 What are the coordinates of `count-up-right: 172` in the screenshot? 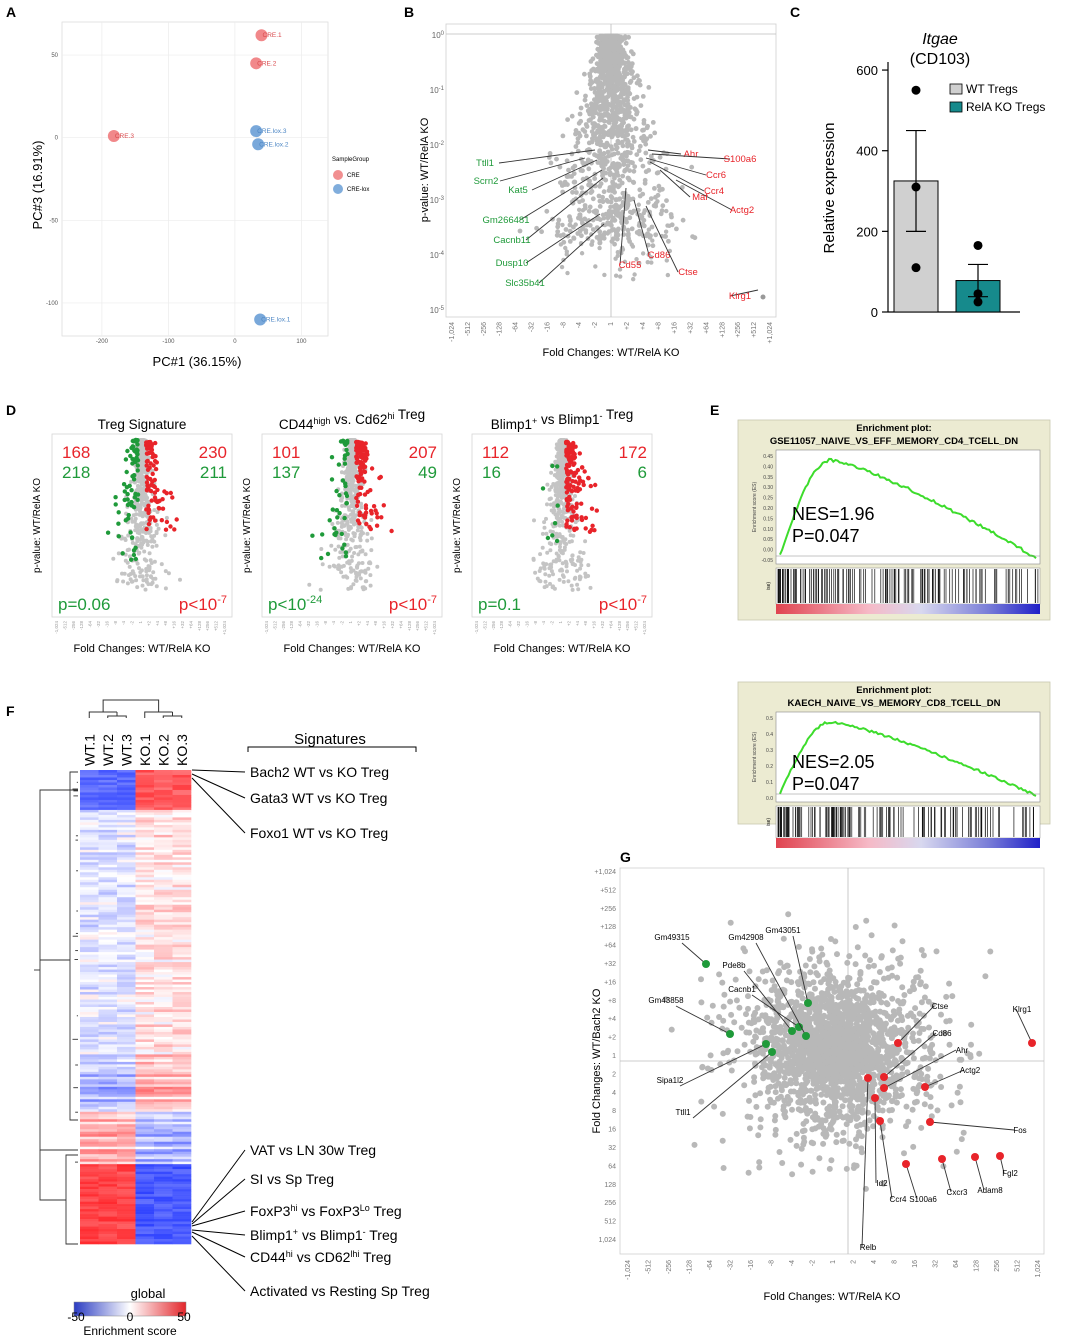 It's located at (633, 452).